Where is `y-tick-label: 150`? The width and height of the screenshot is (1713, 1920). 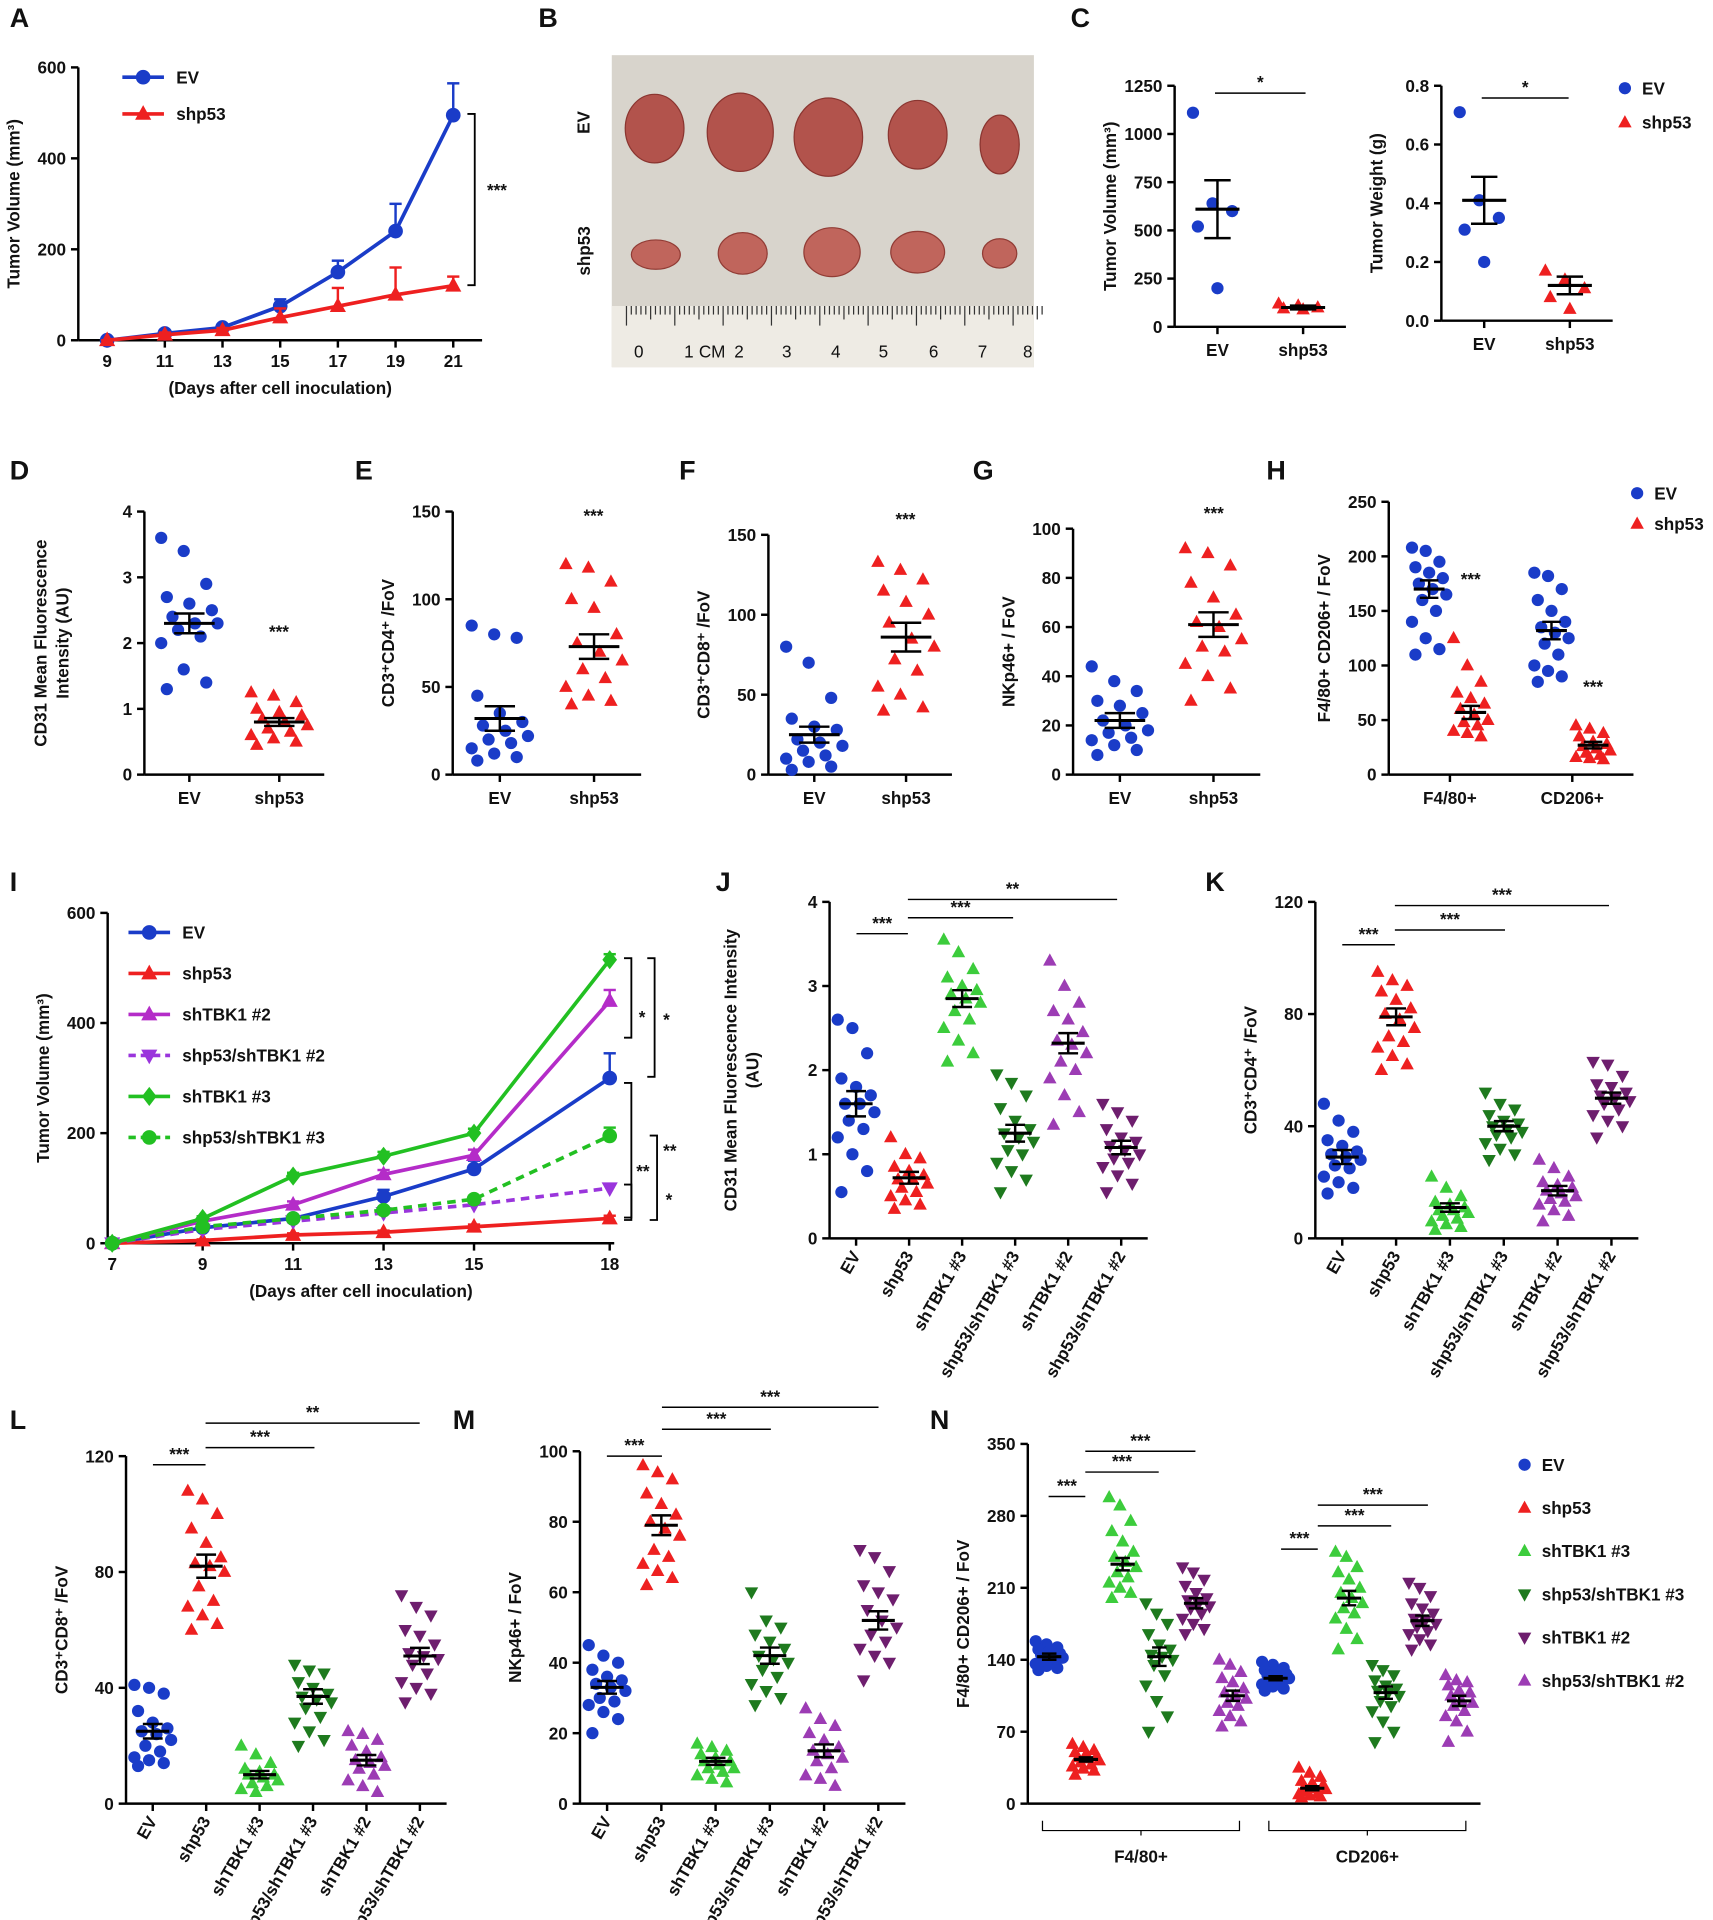 y-tick-label: 150 is located at coordinates (1362, 611).